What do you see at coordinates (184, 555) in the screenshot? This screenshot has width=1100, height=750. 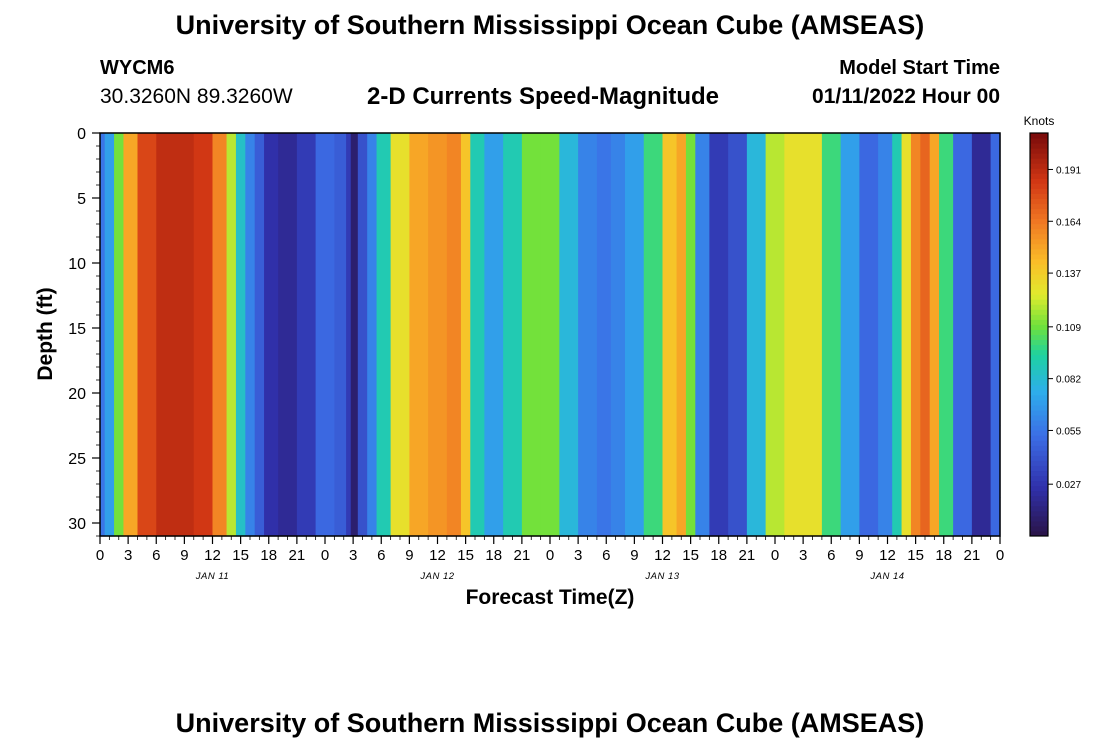 I see `x-tick-label: 9` at bounding box center [184, 555].